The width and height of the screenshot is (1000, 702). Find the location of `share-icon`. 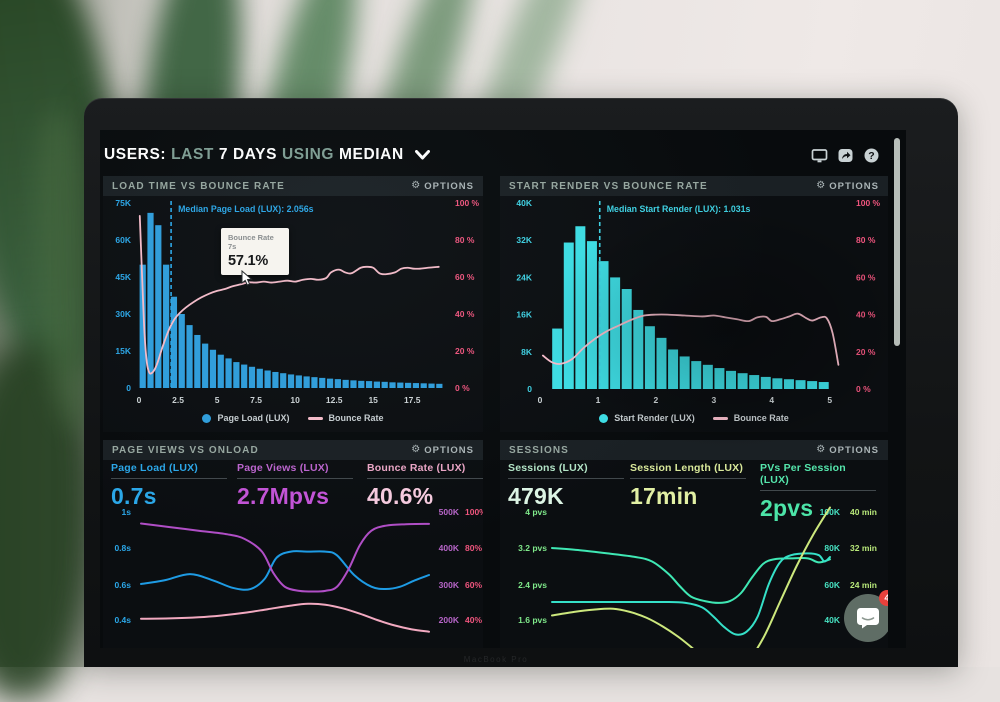

share-icon is located at coordinates (845, 155).